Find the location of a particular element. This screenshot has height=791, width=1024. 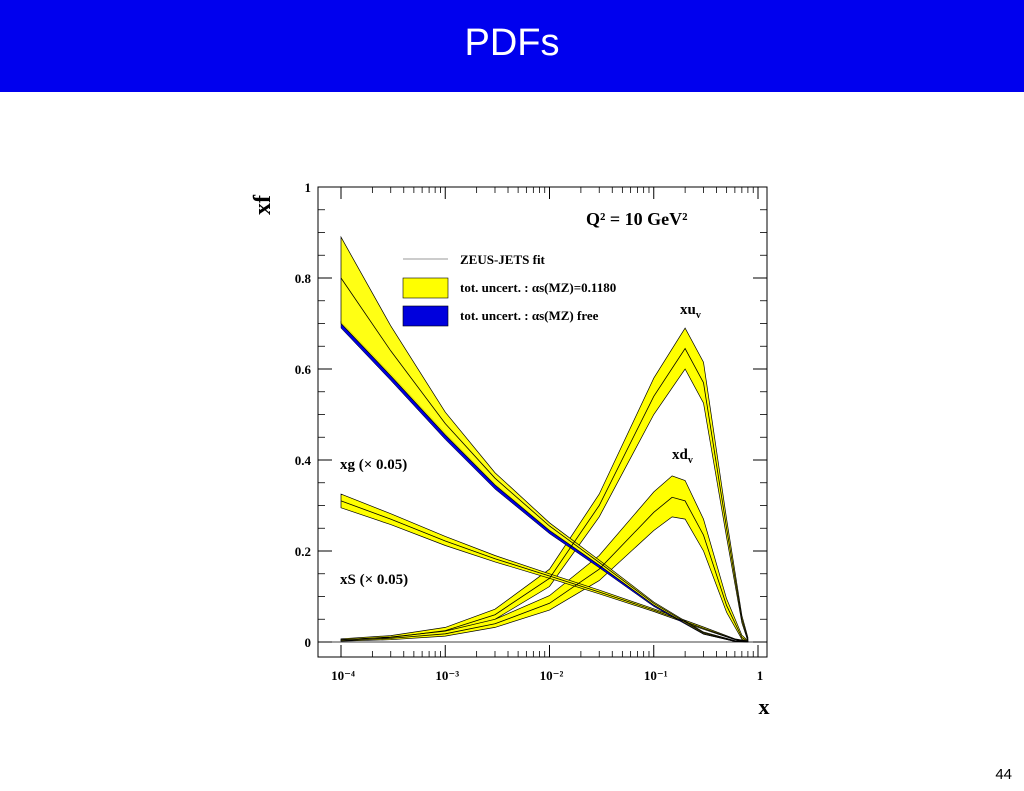

curve-xu2 is located at coordinates (544, 494).